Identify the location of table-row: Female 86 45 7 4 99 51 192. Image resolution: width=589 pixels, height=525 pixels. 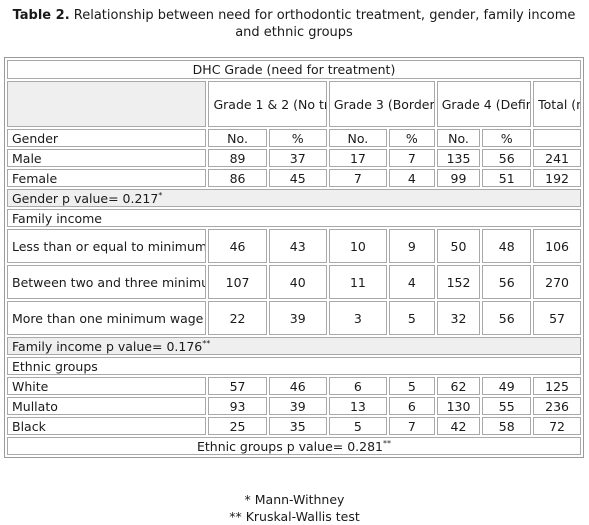
(294, 178).